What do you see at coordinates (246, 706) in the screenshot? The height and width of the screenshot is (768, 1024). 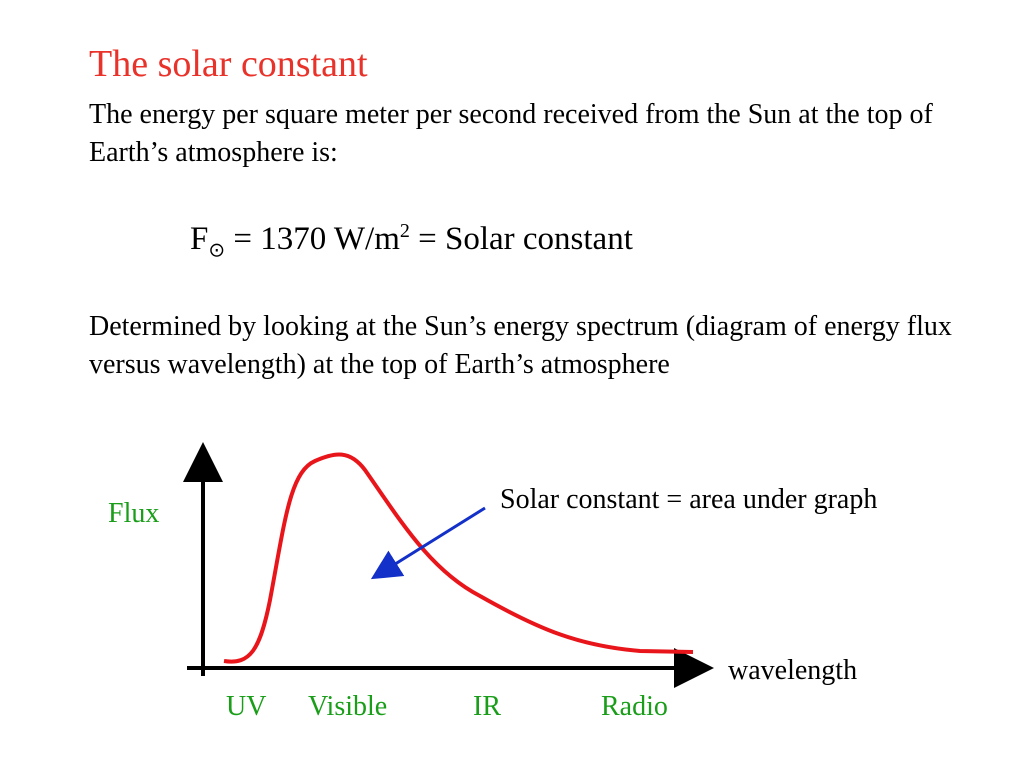 I see `region-label: UV` at bounding box center [246, 706].